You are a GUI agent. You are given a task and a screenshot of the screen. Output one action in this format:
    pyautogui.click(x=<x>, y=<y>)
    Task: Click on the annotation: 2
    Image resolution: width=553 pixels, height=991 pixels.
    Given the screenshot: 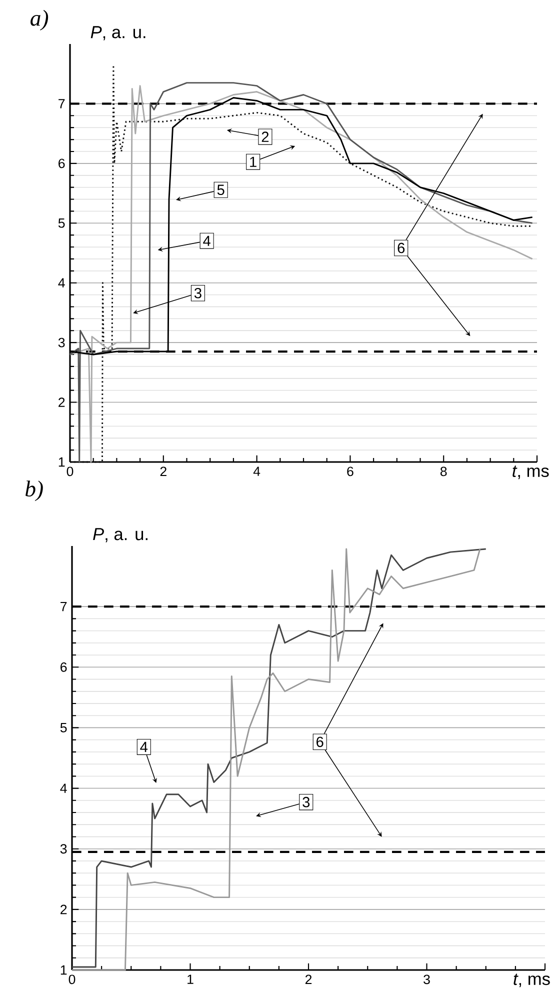 What is the action you would take?
    pyautogui.click(x=265, y=137)
    